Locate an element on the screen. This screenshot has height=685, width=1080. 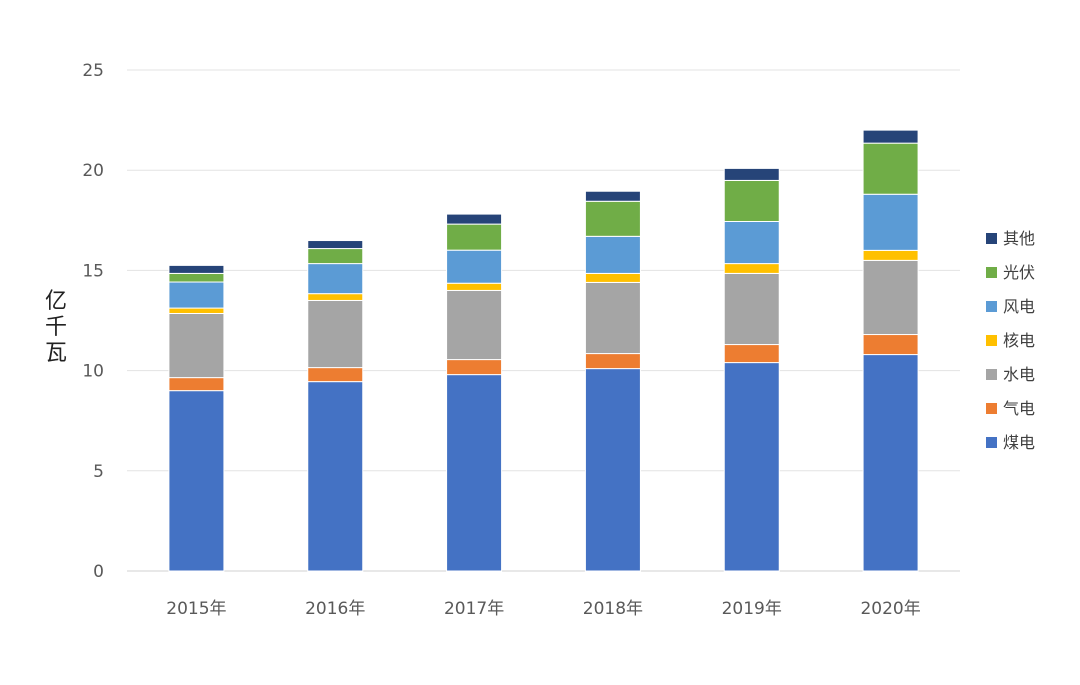
legend-item: 光伏 is located at coordinates (1010, 272).